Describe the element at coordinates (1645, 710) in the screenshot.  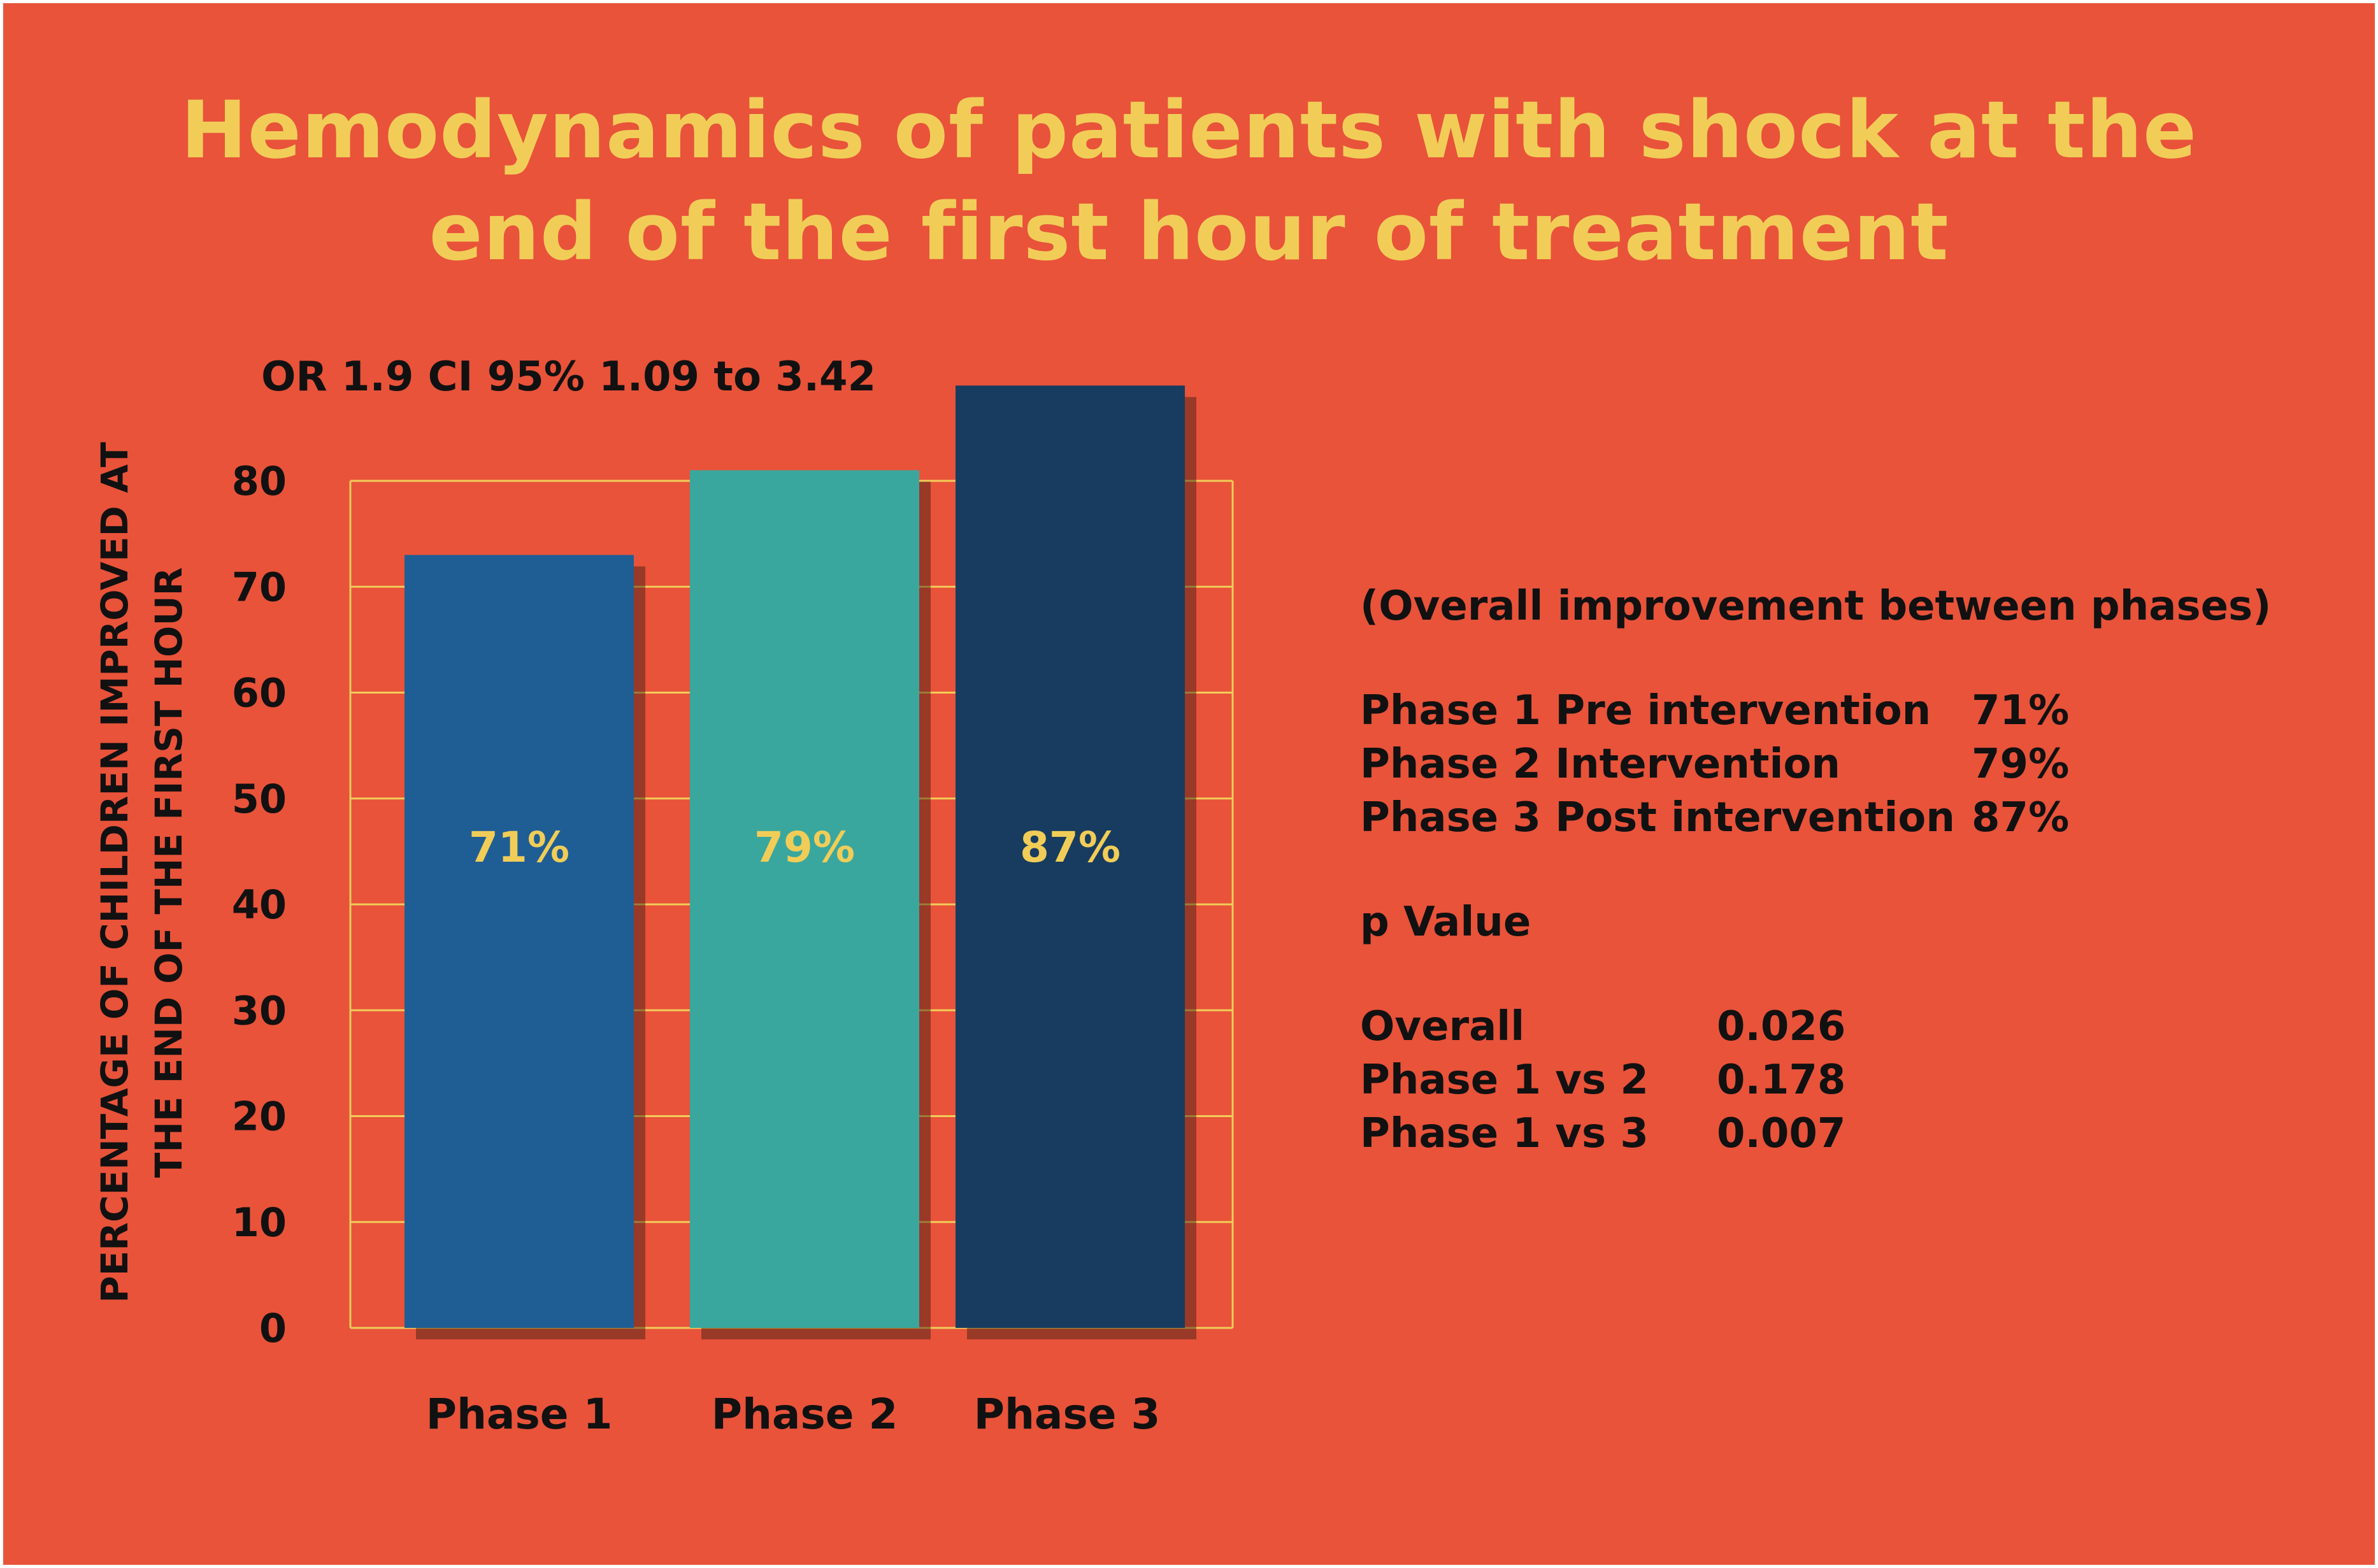
I see `phase-label: Phase 1 Pre intervention` at that location.